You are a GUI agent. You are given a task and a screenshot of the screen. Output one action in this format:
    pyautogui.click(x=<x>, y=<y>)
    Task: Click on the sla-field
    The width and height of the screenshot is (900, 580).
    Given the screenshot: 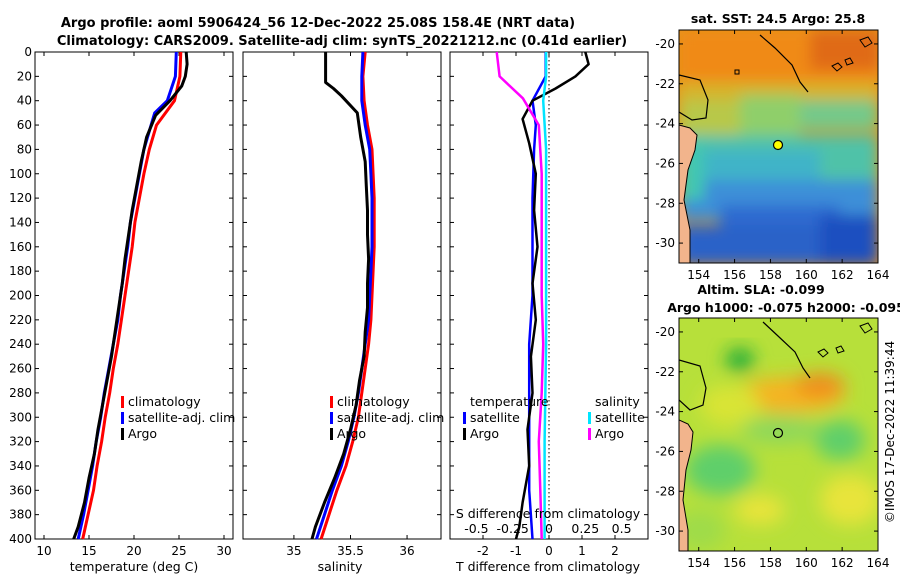 What is the action you would take?
    pyautogui.click(x=778, y=449)
    